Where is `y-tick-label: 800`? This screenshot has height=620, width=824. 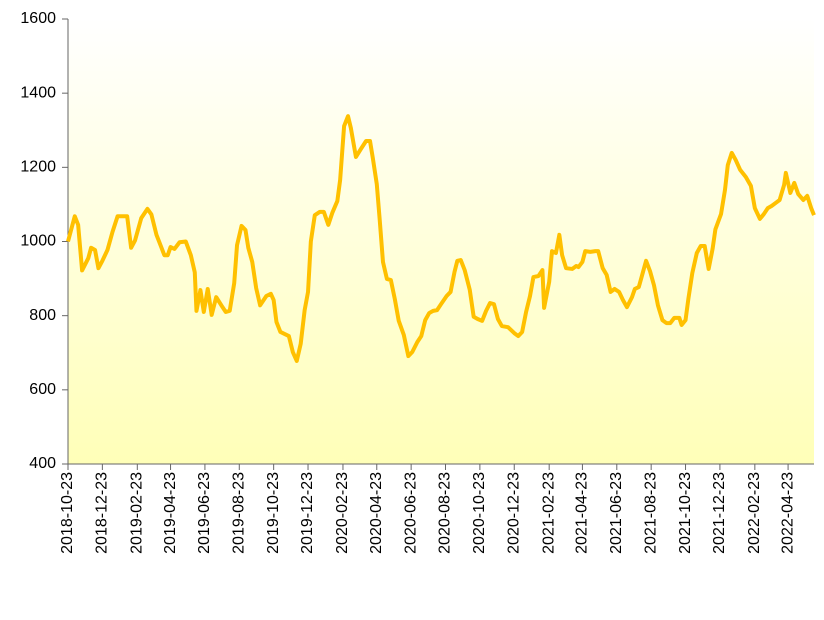 y-tick-label: 800 is located at coordinates (42, 315).